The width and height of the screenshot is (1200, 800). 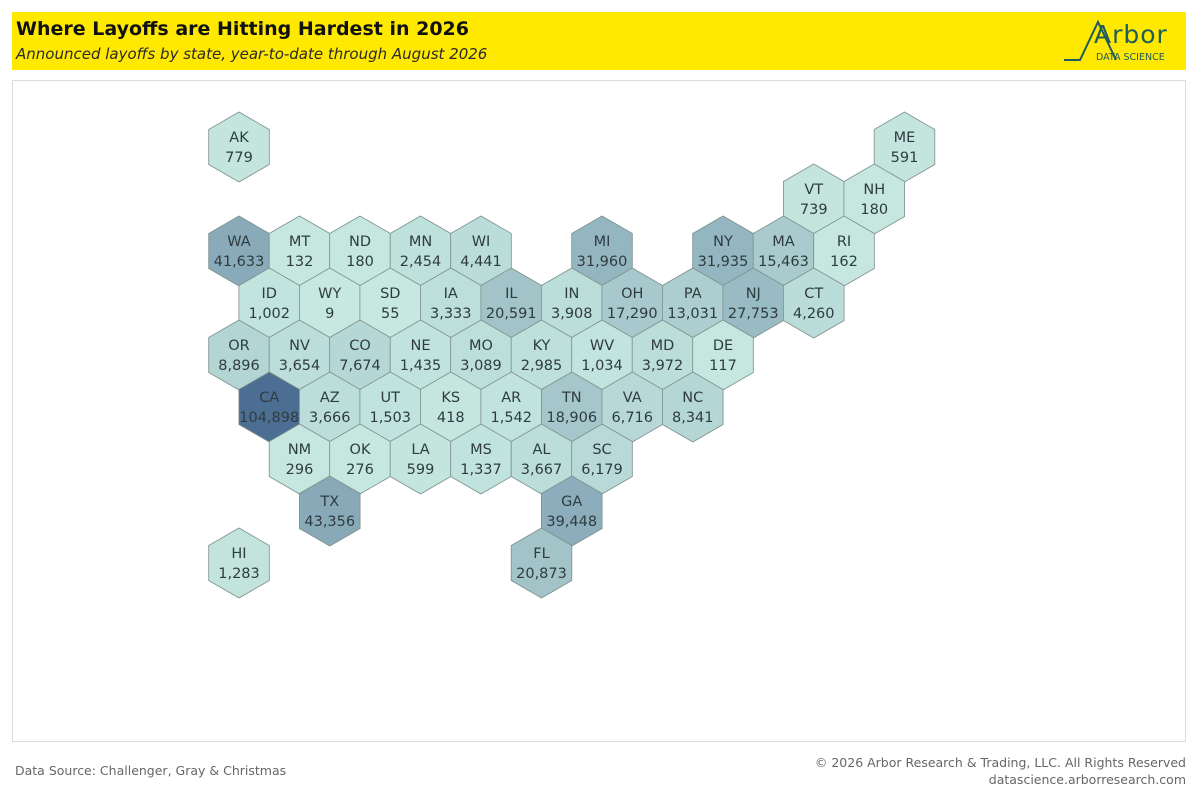 I want to click on website-link: datascience.arborresearch.com, so click(x=1087, y=779).